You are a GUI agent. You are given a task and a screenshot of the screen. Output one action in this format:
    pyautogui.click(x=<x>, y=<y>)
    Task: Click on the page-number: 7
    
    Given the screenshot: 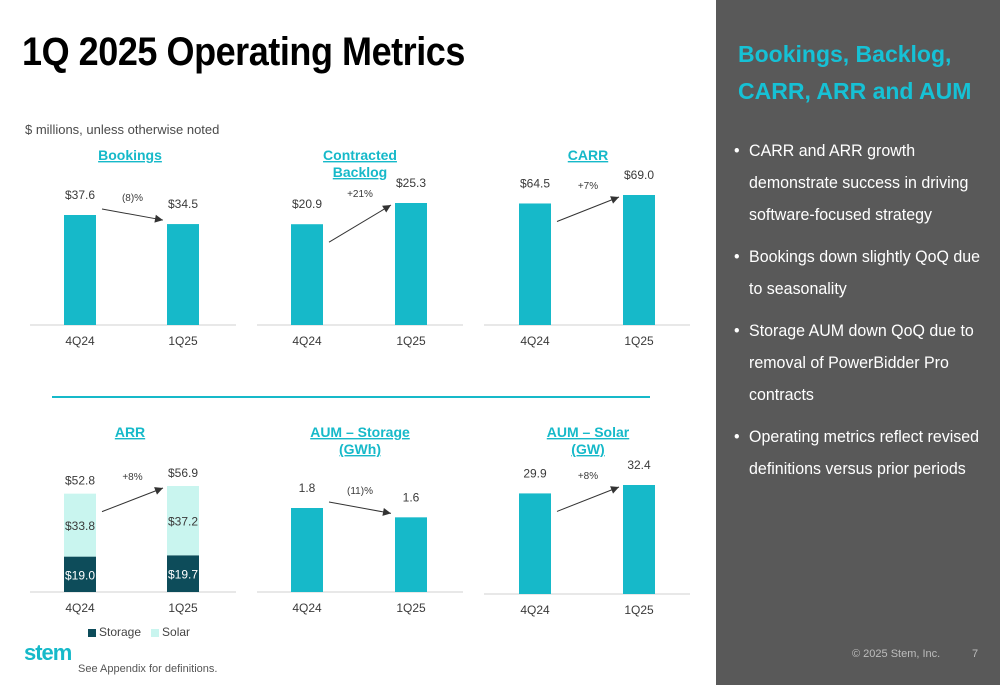 What is the action you would take?
    pyautogui.click(x=975, y=654)
    